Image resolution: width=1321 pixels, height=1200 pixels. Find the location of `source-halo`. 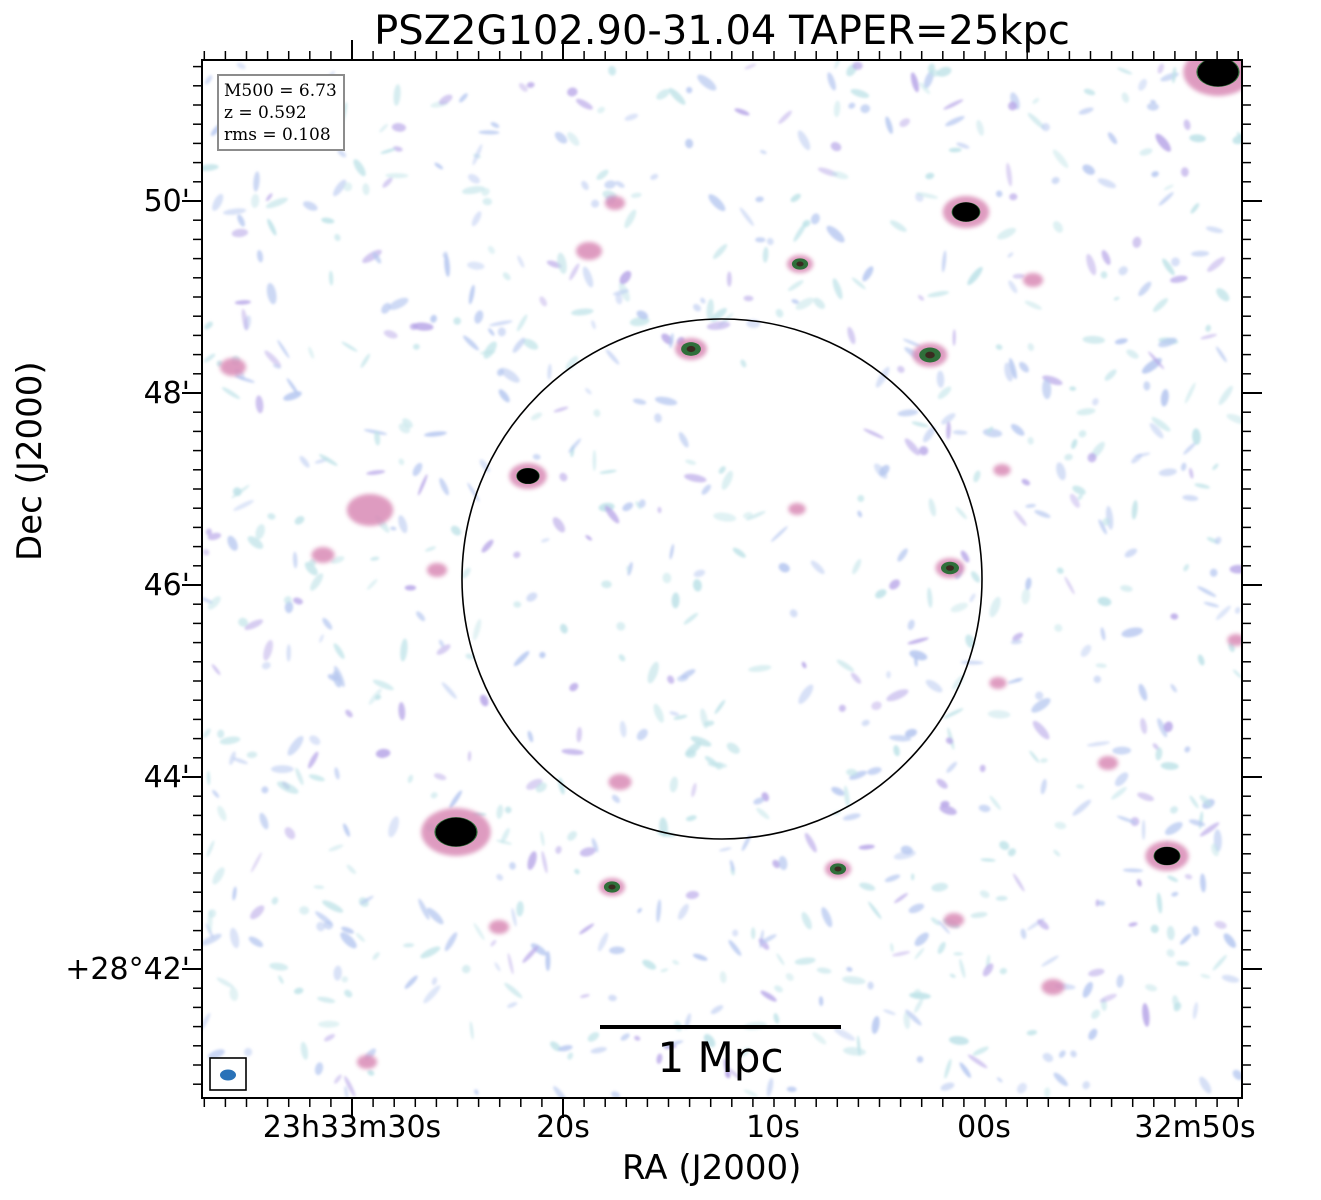

source-halo is located at coordinates (589, 251).